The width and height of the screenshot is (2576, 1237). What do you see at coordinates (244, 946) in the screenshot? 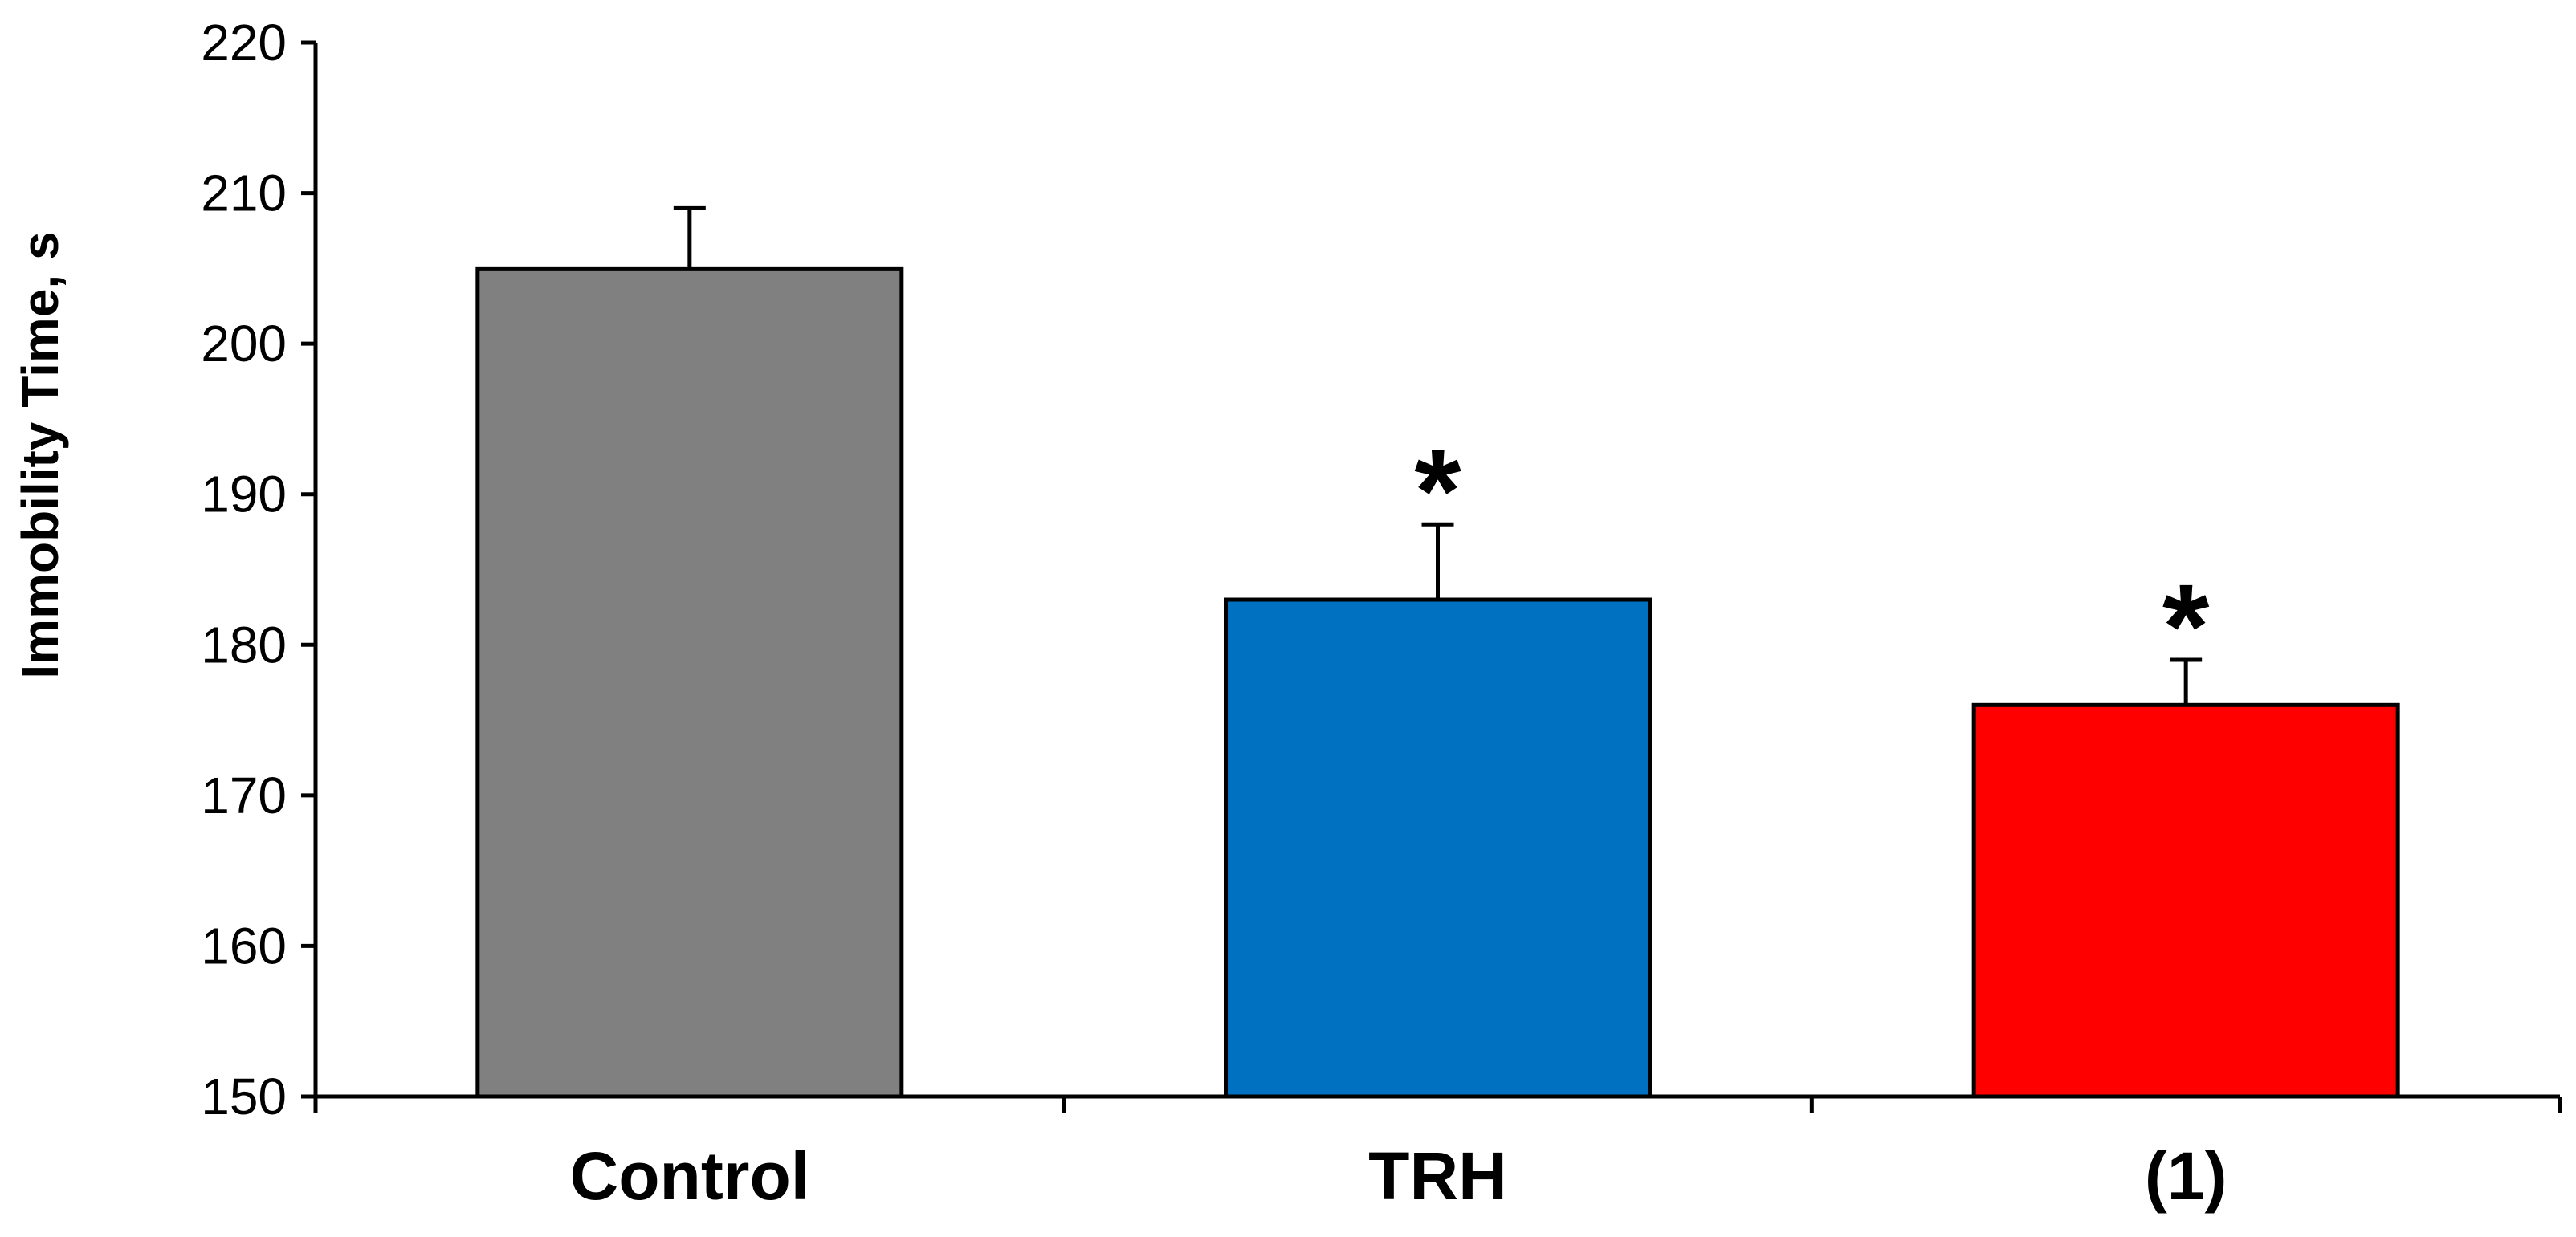
I see `y-tick-label: 160` at bounding box center [244, 946].